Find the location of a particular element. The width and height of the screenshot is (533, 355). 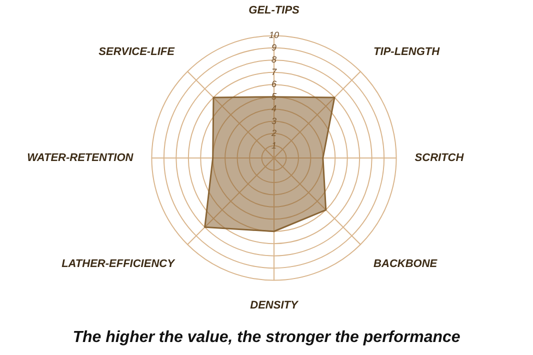

y-tick-label: 10 is located at coordinates (274, 35).